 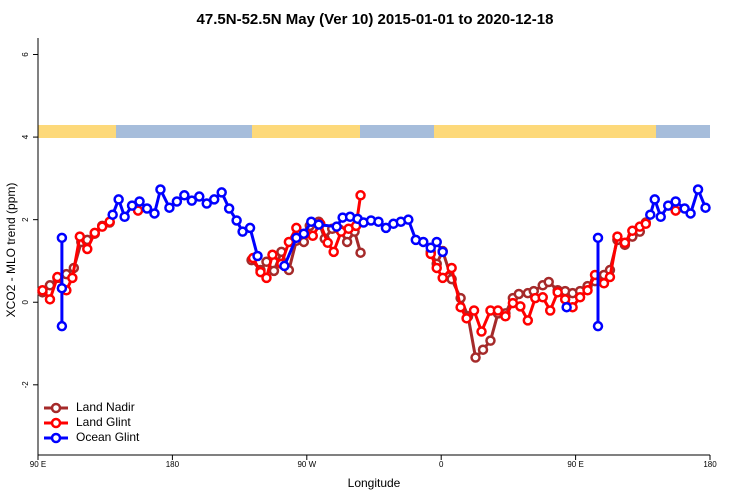 I want to click on x-axis-label: Longitude, so click(x=374, y=483).